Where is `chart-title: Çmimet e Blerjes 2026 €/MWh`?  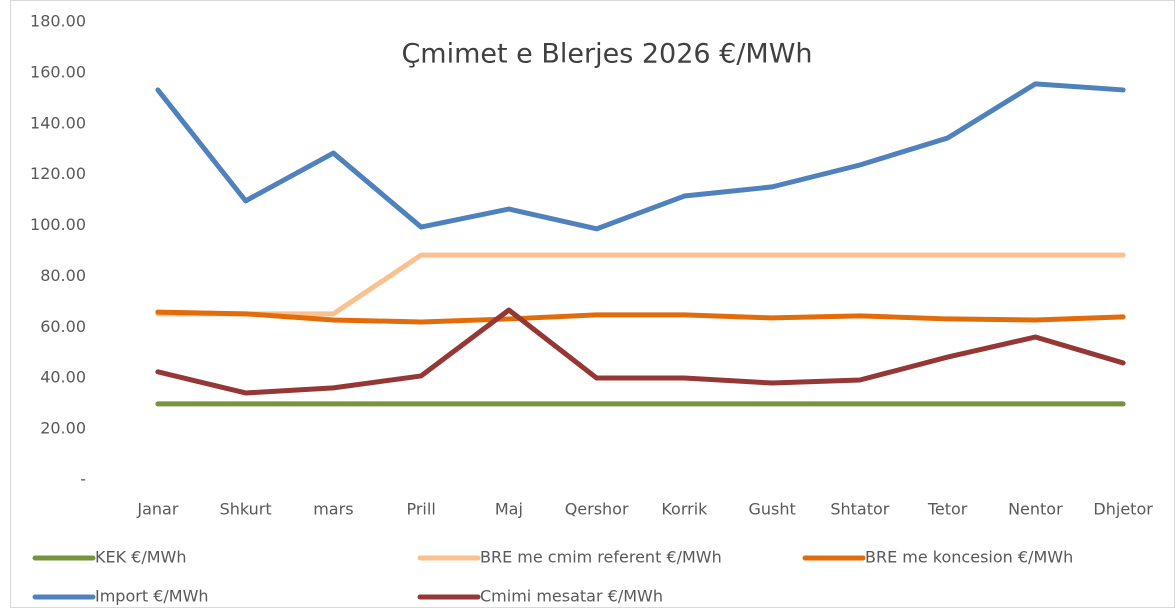
chart-title: Çmimet e Blerjes 2026 €/MWh is located at coordinates (606, 54).